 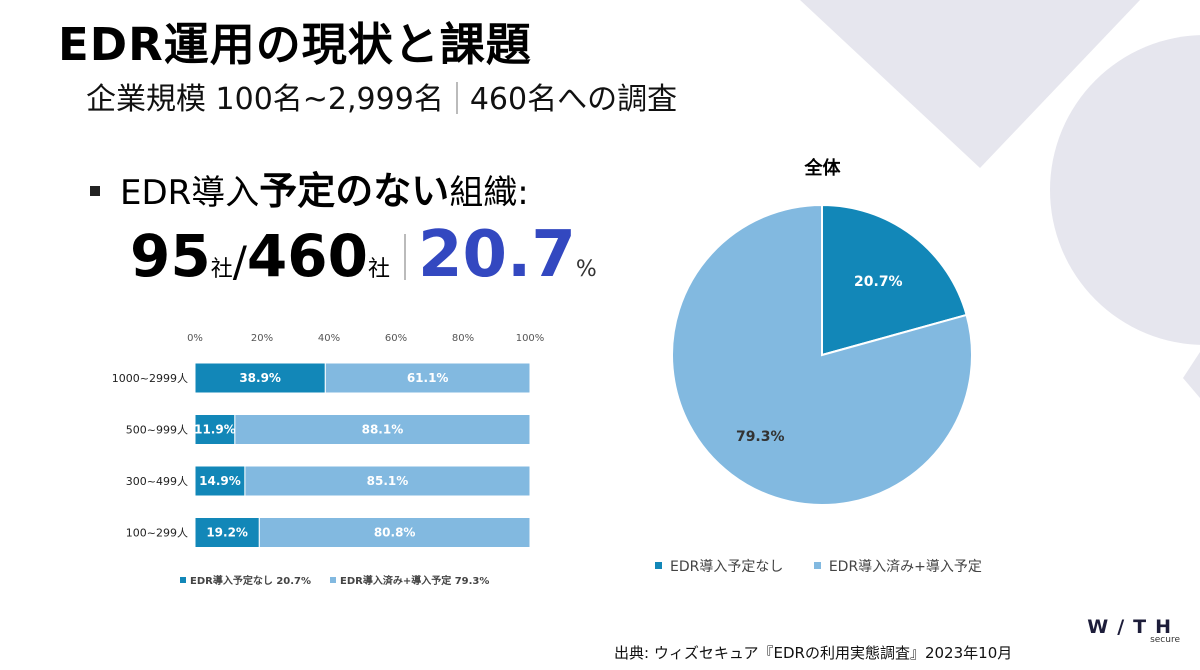 What do you see at coordinates (262, 338) in the screenshot?
I see `x-tick-label: 20%` at bounding box center [262, 338].